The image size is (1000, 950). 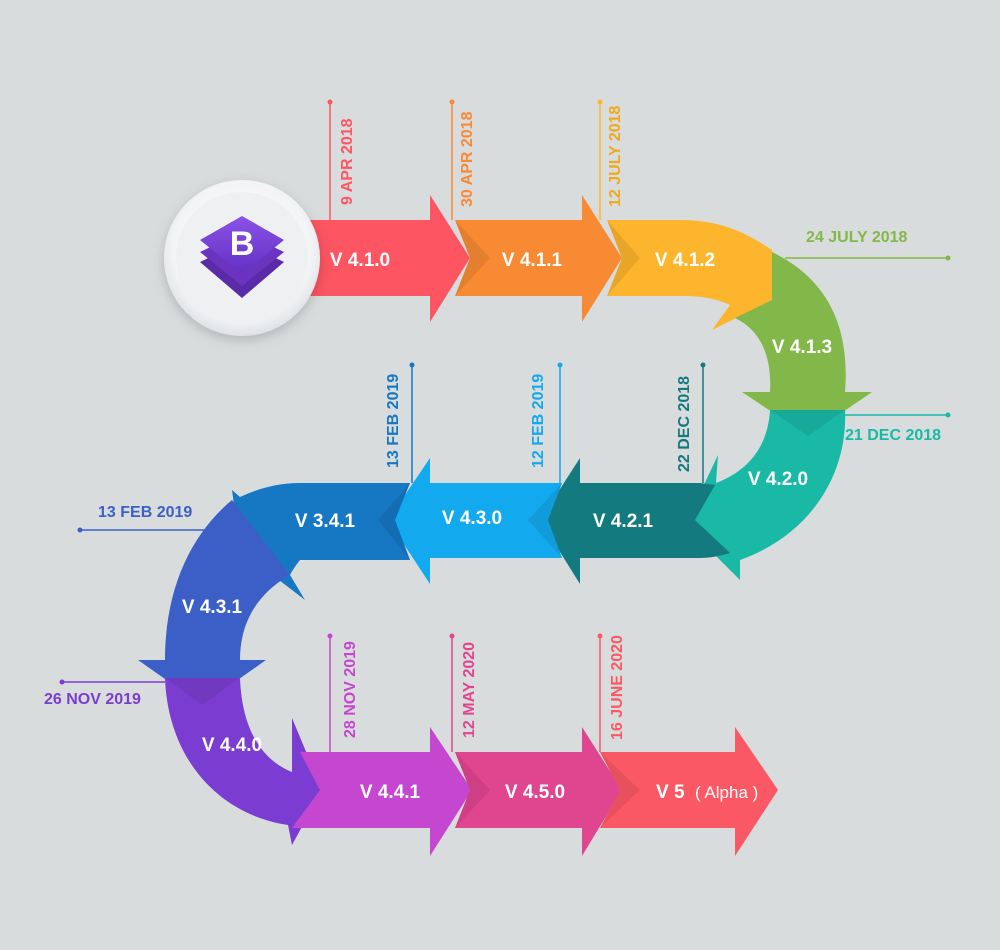 What do you see at coordinates (350, 689) in the screenshot?
I see `date-label-28-nov-2019: 28 NOV 2019` at bounding box center [350, 689].